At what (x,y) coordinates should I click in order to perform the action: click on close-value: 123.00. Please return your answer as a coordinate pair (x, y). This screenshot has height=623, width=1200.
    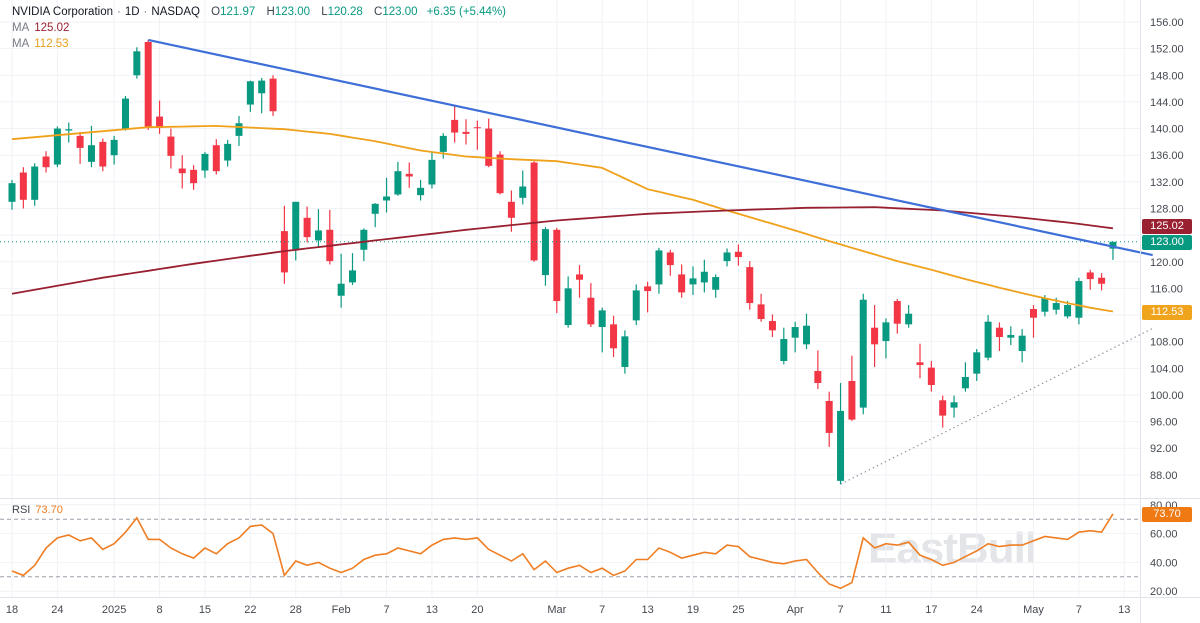
    Looking at the image, I should click on (400, 12).